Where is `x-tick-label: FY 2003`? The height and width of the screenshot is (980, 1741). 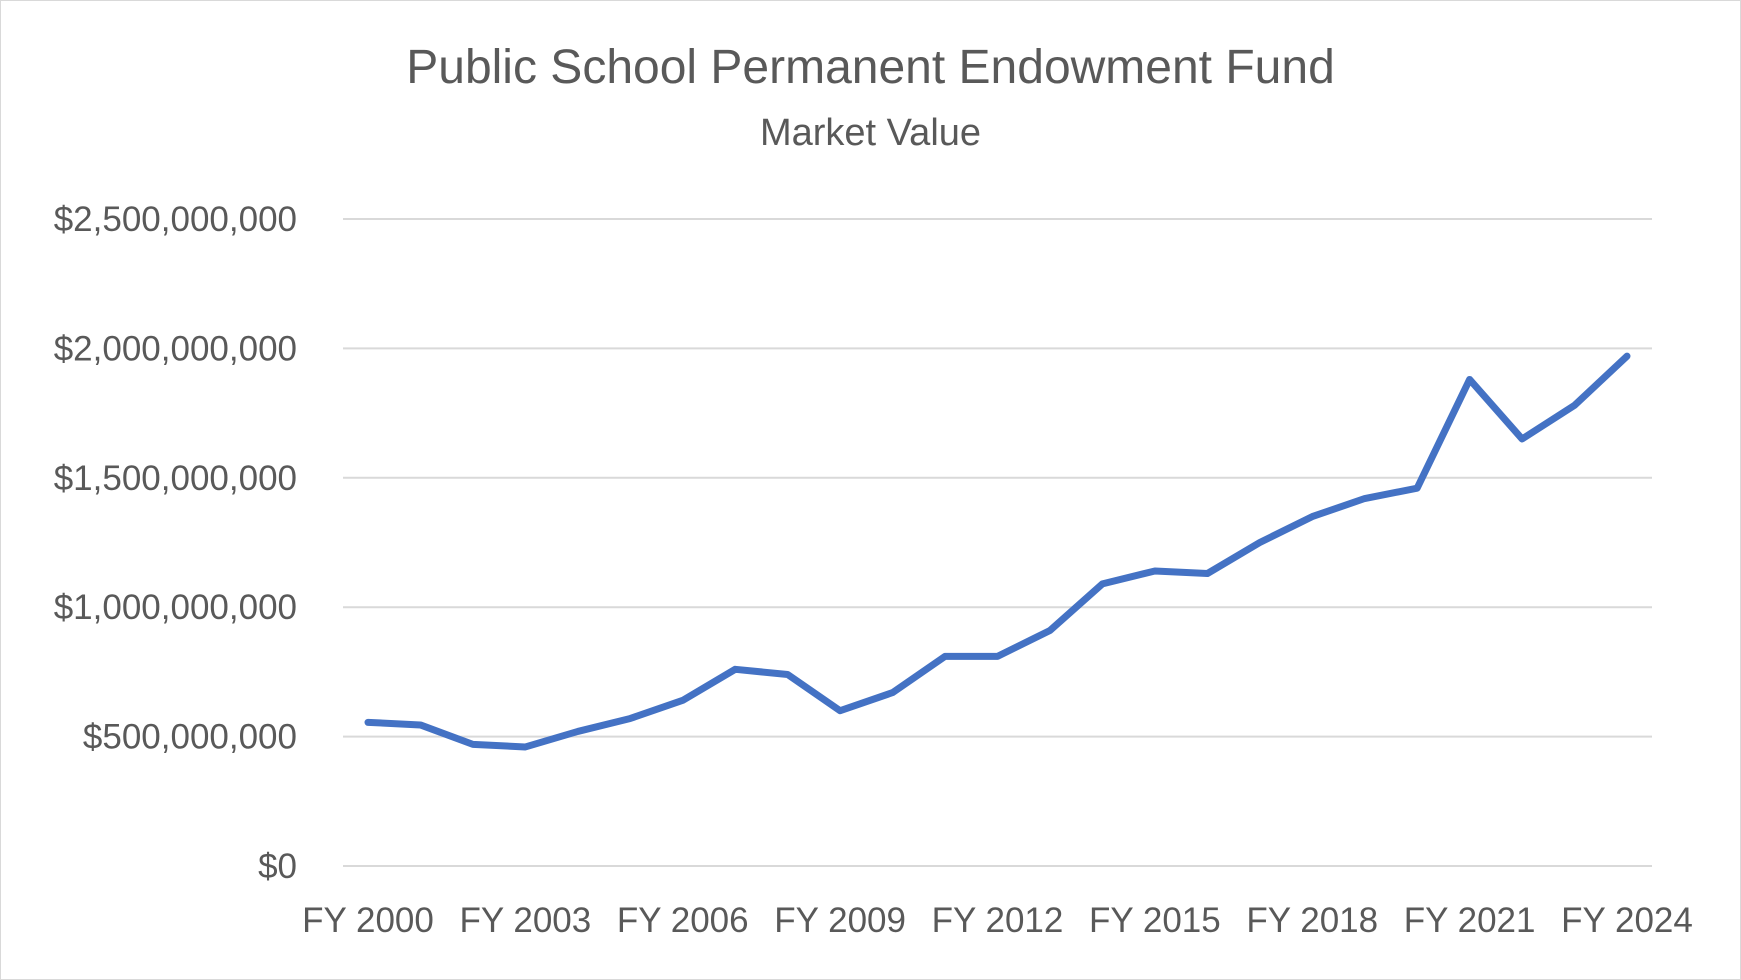 x-tick-label: FY 2003 is located at coordinates (526, 920).